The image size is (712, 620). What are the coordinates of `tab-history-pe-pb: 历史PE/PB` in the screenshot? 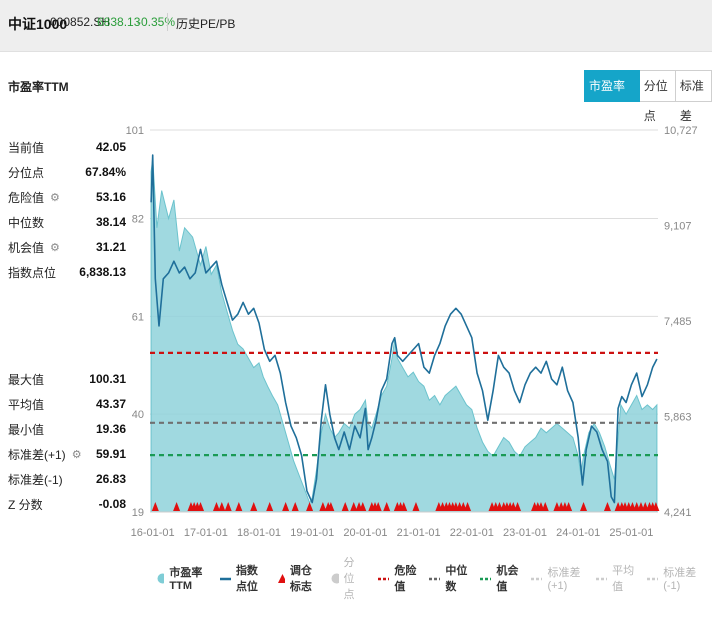 It's located at (206, 24).